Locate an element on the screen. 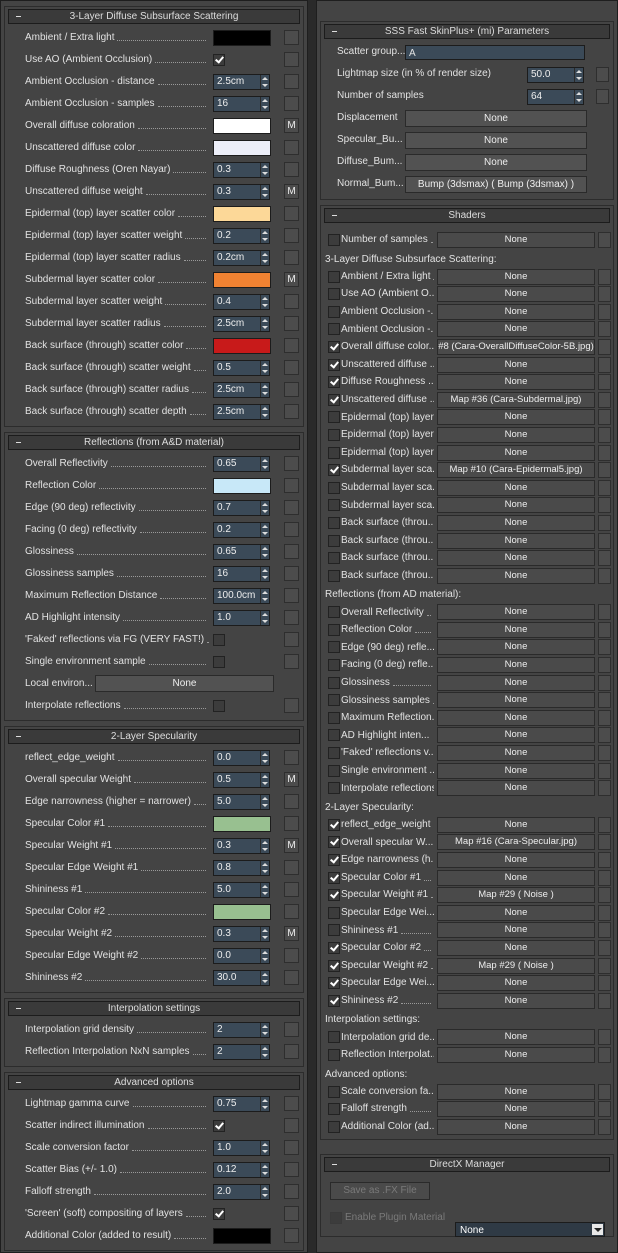 The width and height of the screenshot is (618, 1253). rollout-header: 2-Layer Specularity is located at coordinates (154, 736).